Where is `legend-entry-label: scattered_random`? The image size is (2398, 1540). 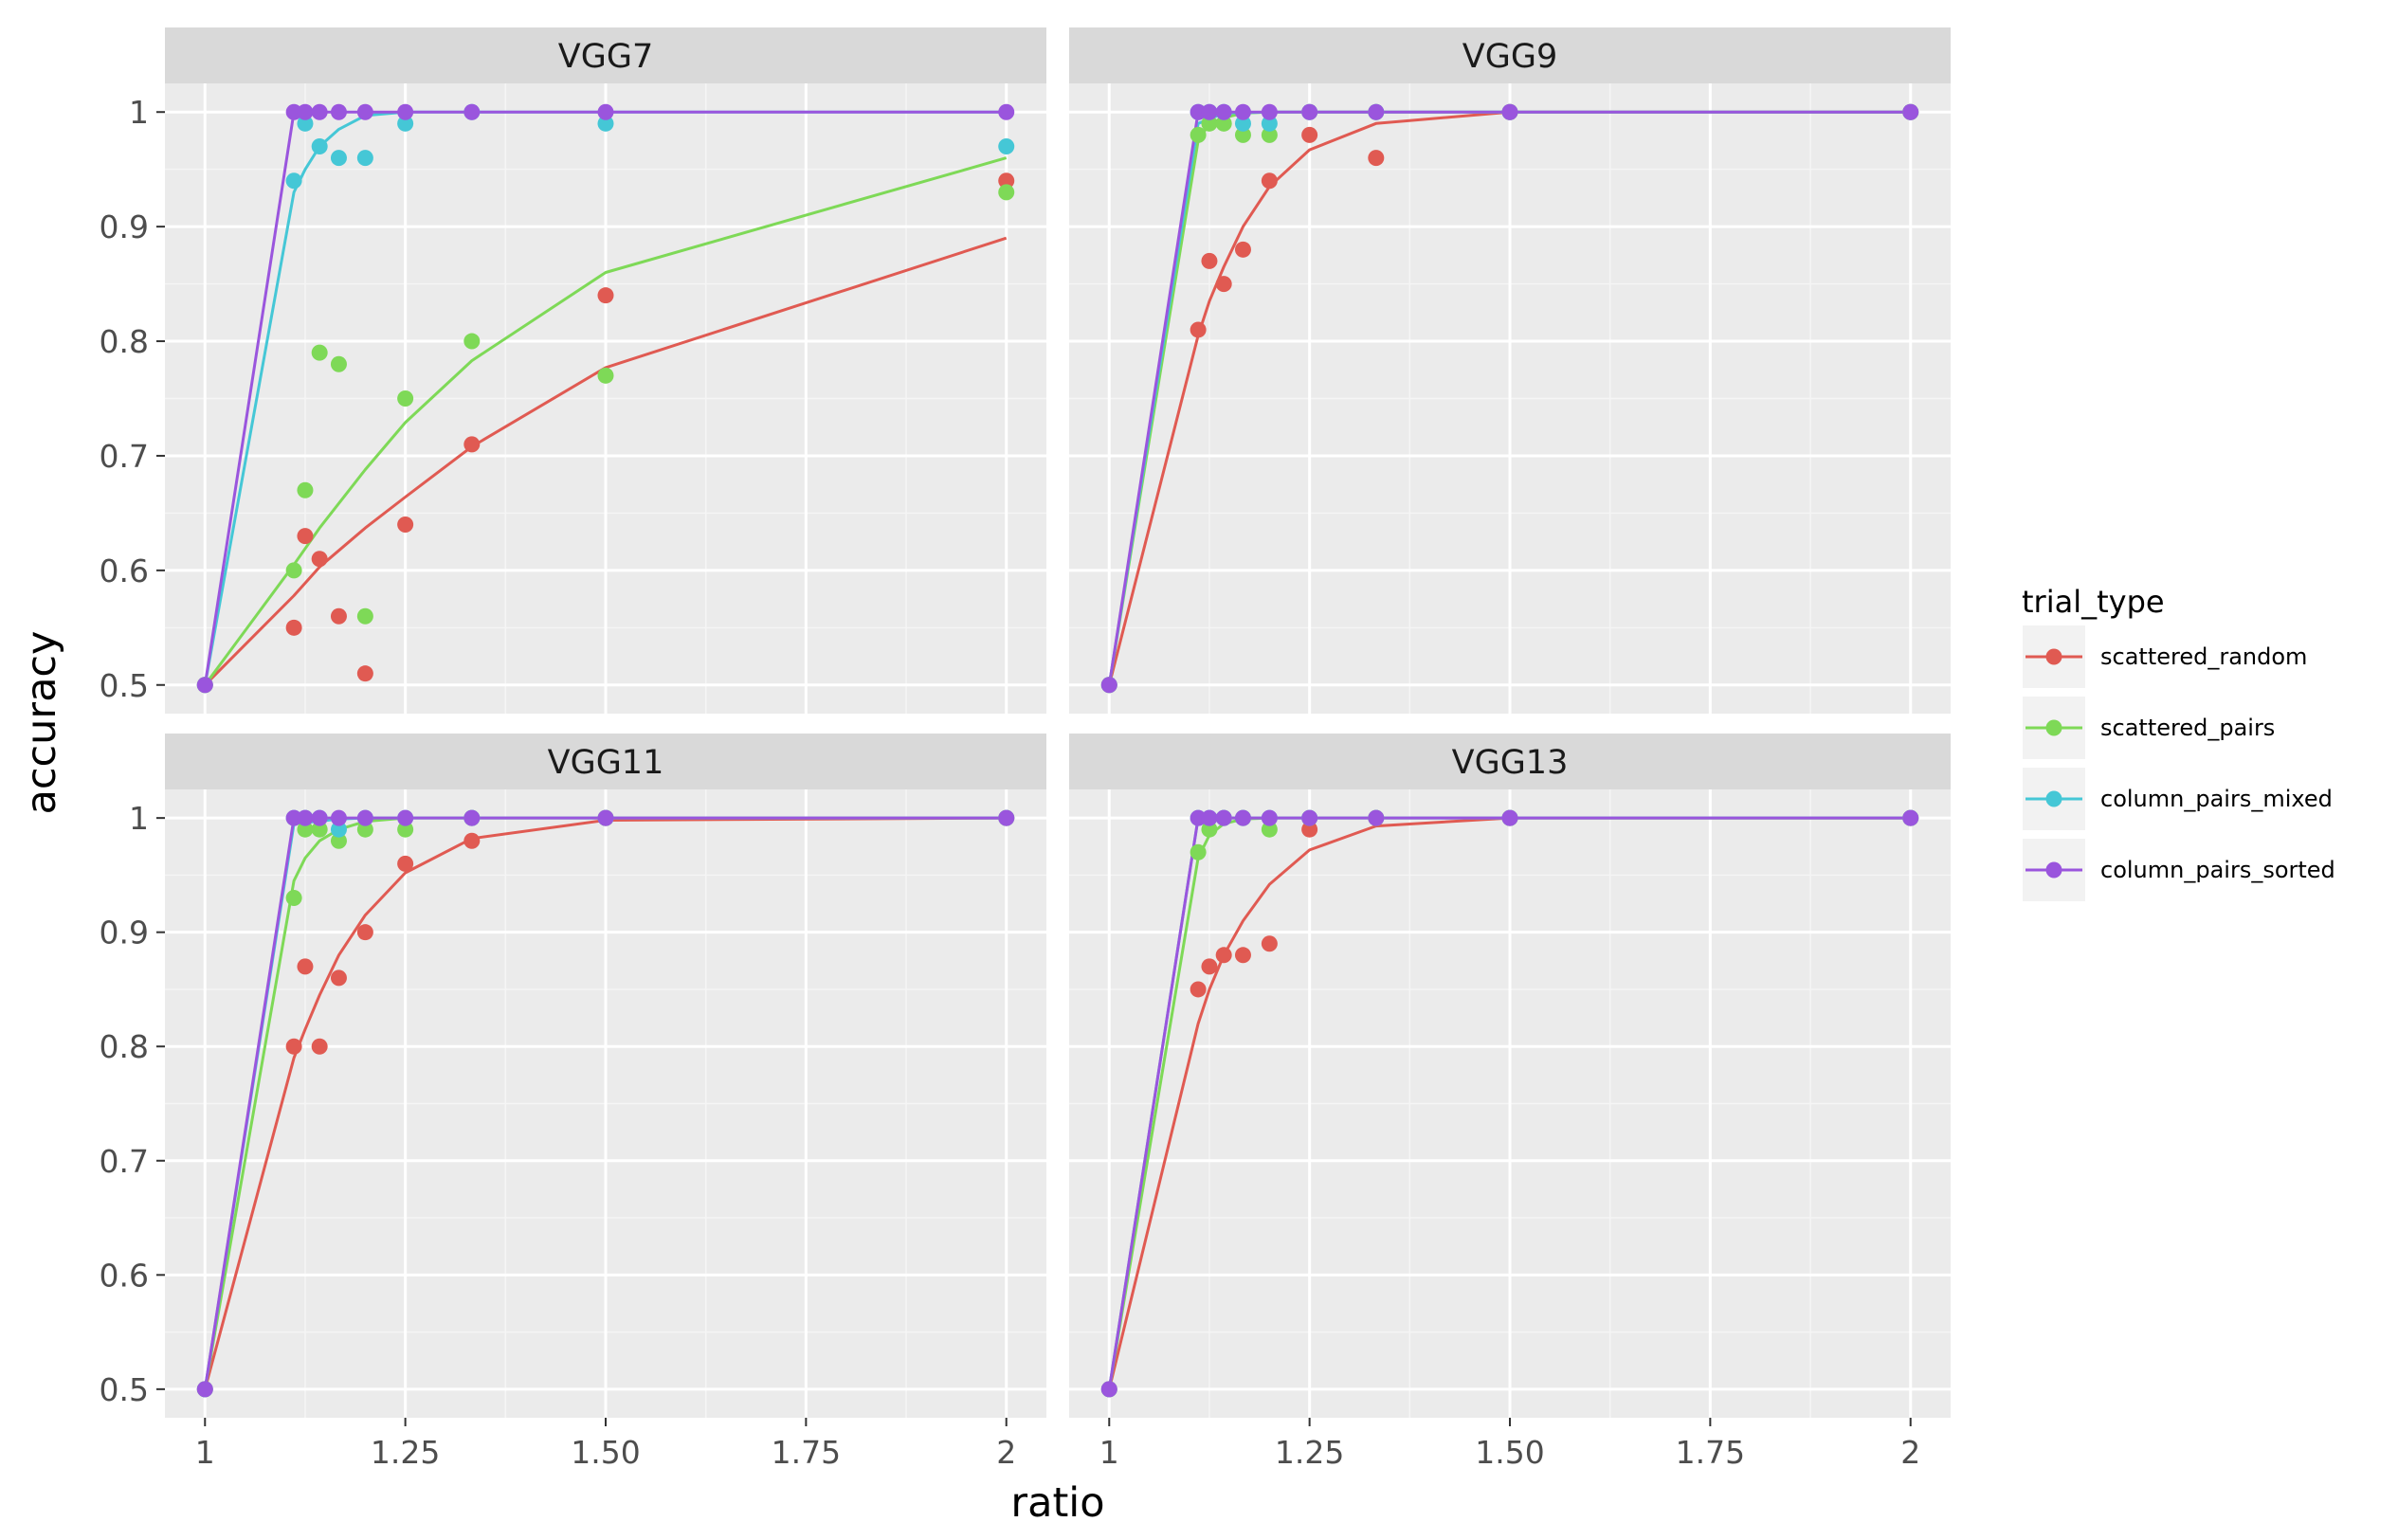
legend-entry-label: scattered_random is located at coordinates (2203, 657).